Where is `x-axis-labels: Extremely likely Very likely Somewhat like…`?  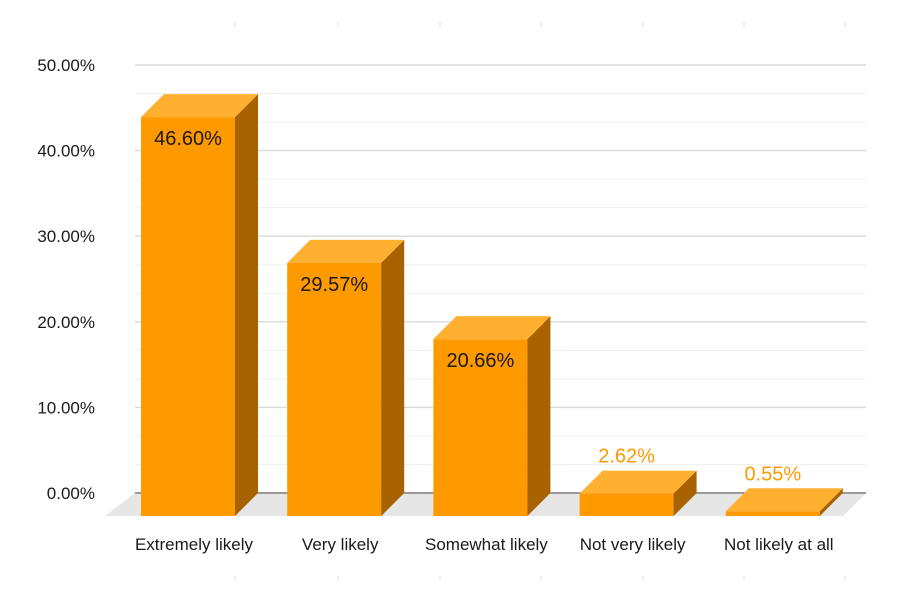
x-axis-labels: Extremely likely Very likely Somewhat like… is located at coordinates (484, 544).